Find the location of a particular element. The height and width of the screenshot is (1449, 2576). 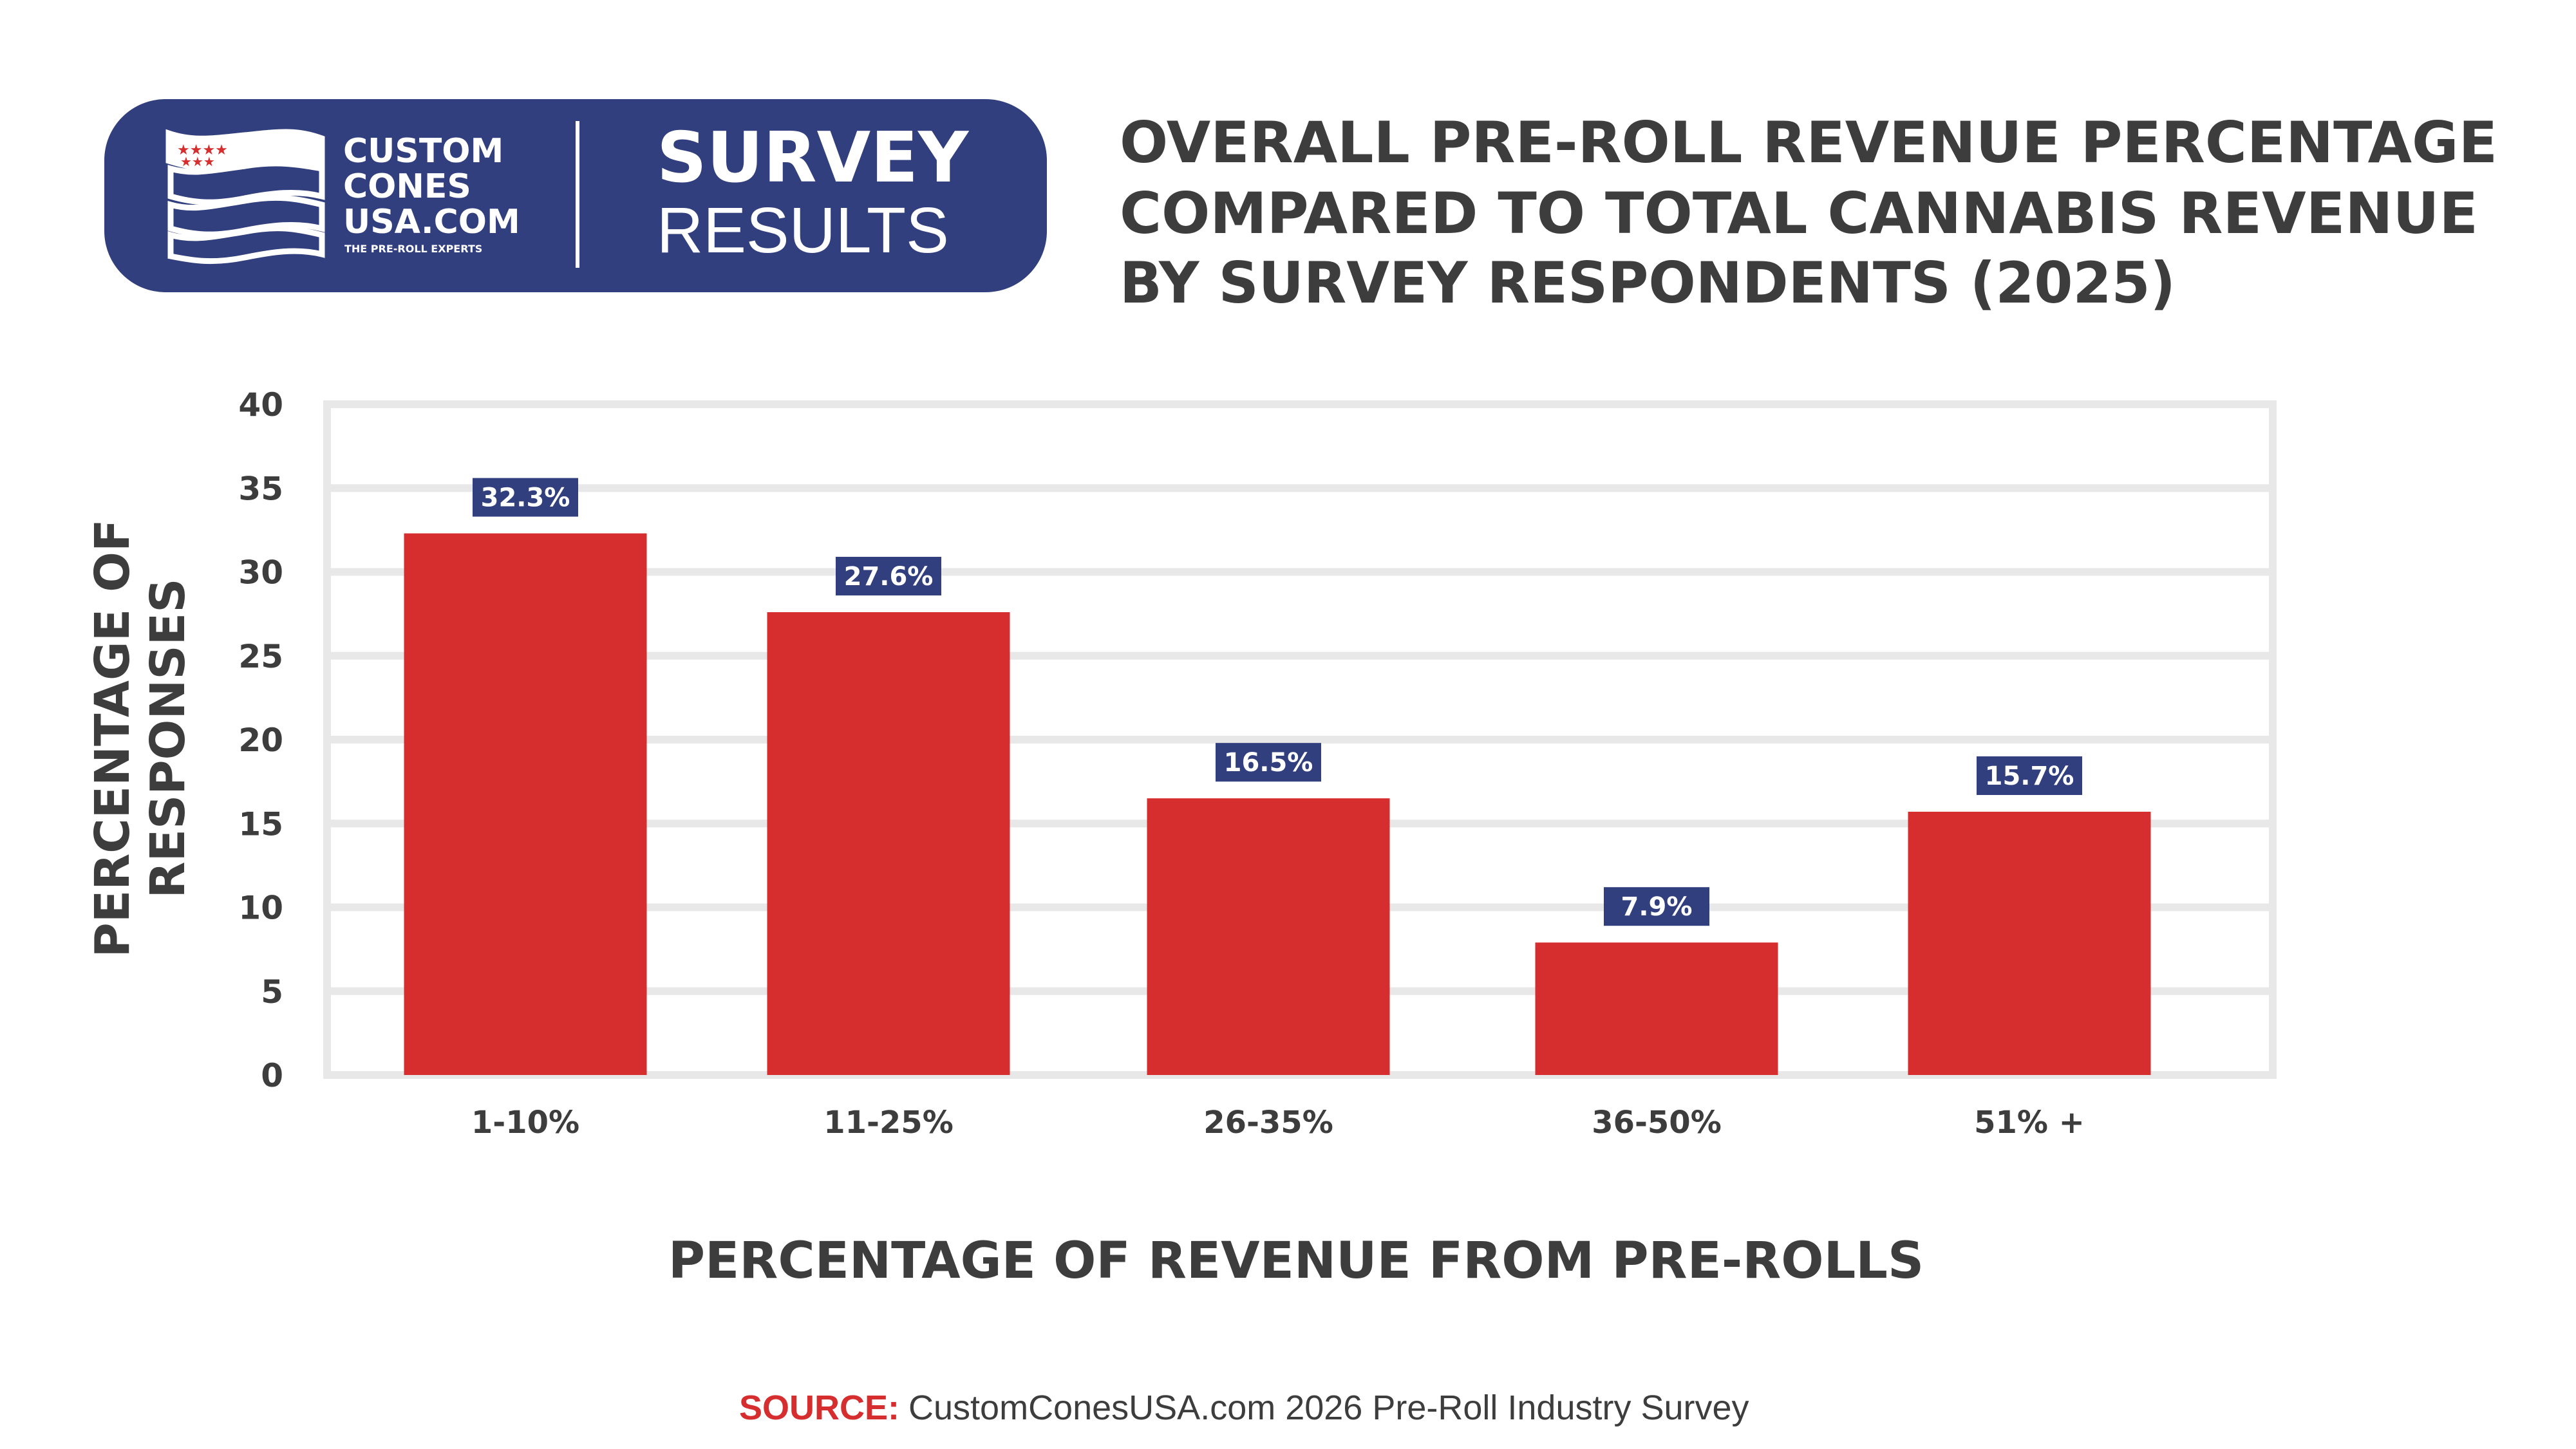

data-label: 32.3% is located at coordinates (525, 498).